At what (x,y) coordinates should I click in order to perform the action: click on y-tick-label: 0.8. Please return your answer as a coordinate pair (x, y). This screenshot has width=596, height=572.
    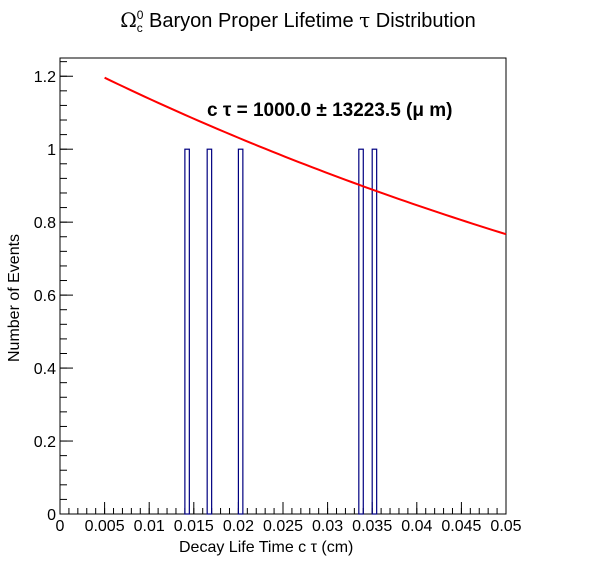
    Looking at the image, I should click on (45, 223).